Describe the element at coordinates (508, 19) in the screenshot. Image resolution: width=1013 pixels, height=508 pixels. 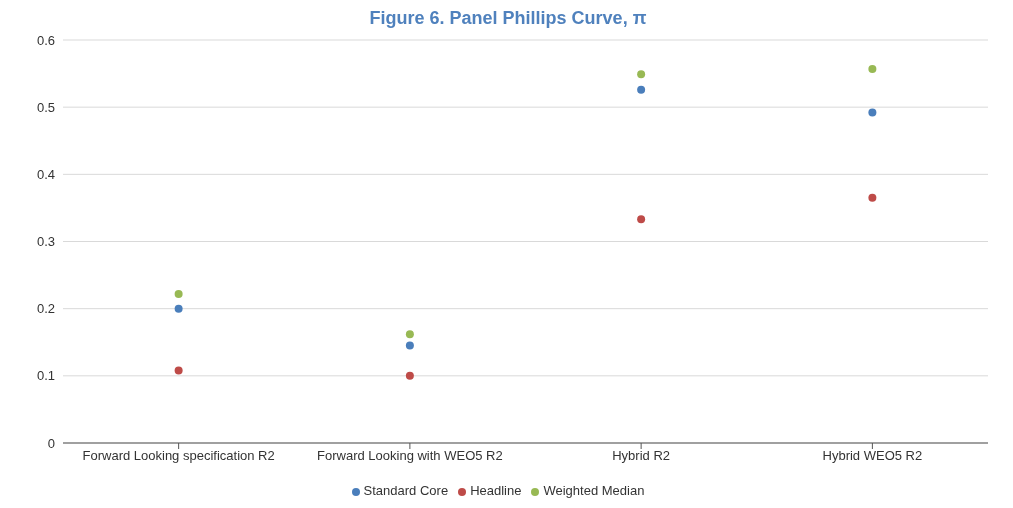
I see `chart-title: Figure 6. Panel Phillips Curve, π` at that location.